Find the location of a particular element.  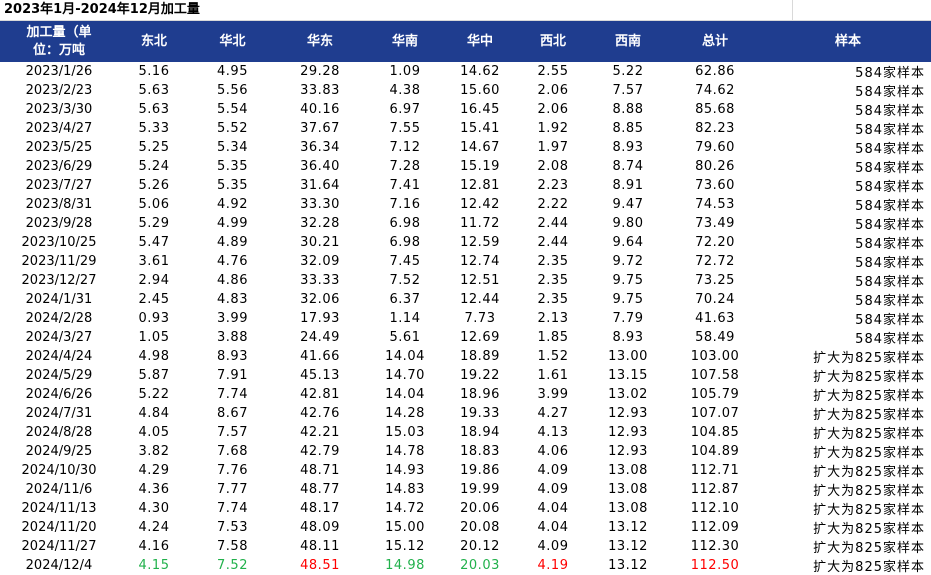

value-cell: 2.22 is located at coordinates (553, 204).